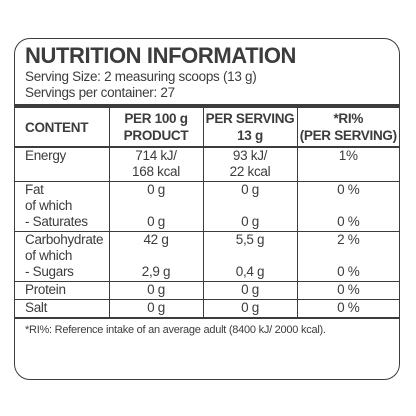 The image size is (416, 416). What do you see at coordinates (347, 223) in the screenshot?
I see `cell-saturates-ri: 0 %` at bounding box center [347, 223].